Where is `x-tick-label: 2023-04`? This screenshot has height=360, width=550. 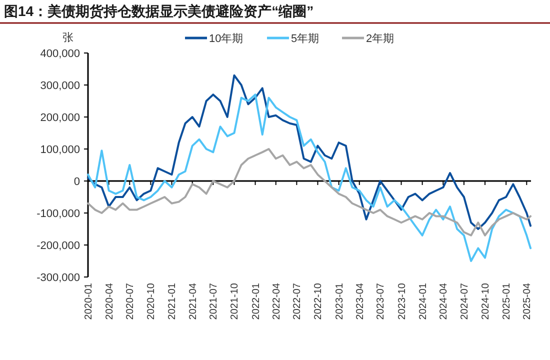
x-tick-label: 2023-04 is located at coordinates (360, 301).